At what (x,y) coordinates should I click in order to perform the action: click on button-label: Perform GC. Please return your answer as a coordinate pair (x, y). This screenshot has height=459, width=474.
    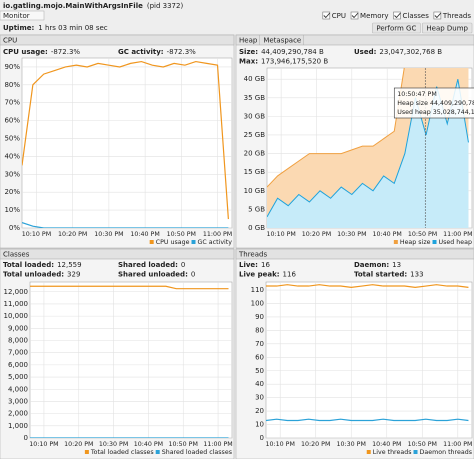
    Looking at the image, I should click on (396, 29).